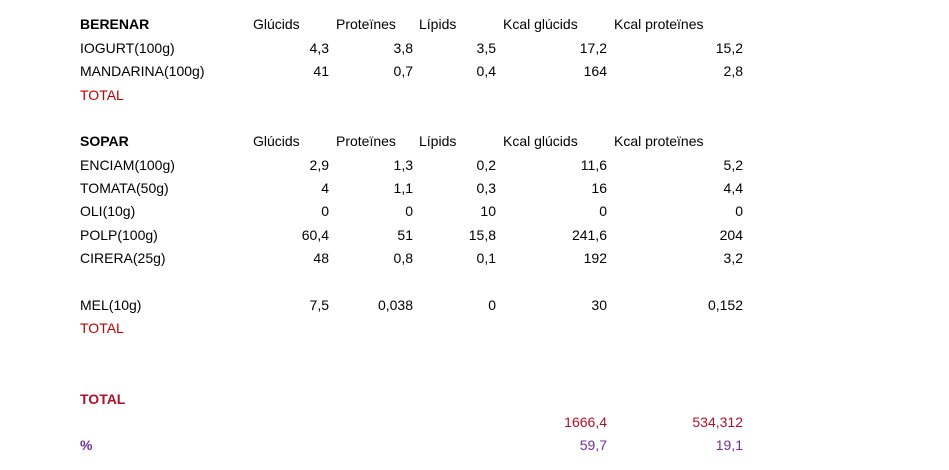 The width and height of the screenshot is (949, 470). Describe the element at coordinates (599, 305) in the screenshot. I see `value-kcal-glucids: 30` at that location.